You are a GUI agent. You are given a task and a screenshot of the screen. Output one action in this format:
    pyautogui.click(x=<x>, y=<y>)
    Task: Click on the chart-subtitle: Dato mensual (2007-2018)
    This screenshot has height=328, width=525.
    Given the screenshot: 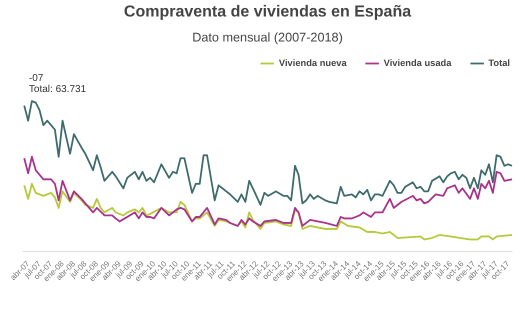 What is the action you would take?
    pyautogui.click(x=267, y=37)
    